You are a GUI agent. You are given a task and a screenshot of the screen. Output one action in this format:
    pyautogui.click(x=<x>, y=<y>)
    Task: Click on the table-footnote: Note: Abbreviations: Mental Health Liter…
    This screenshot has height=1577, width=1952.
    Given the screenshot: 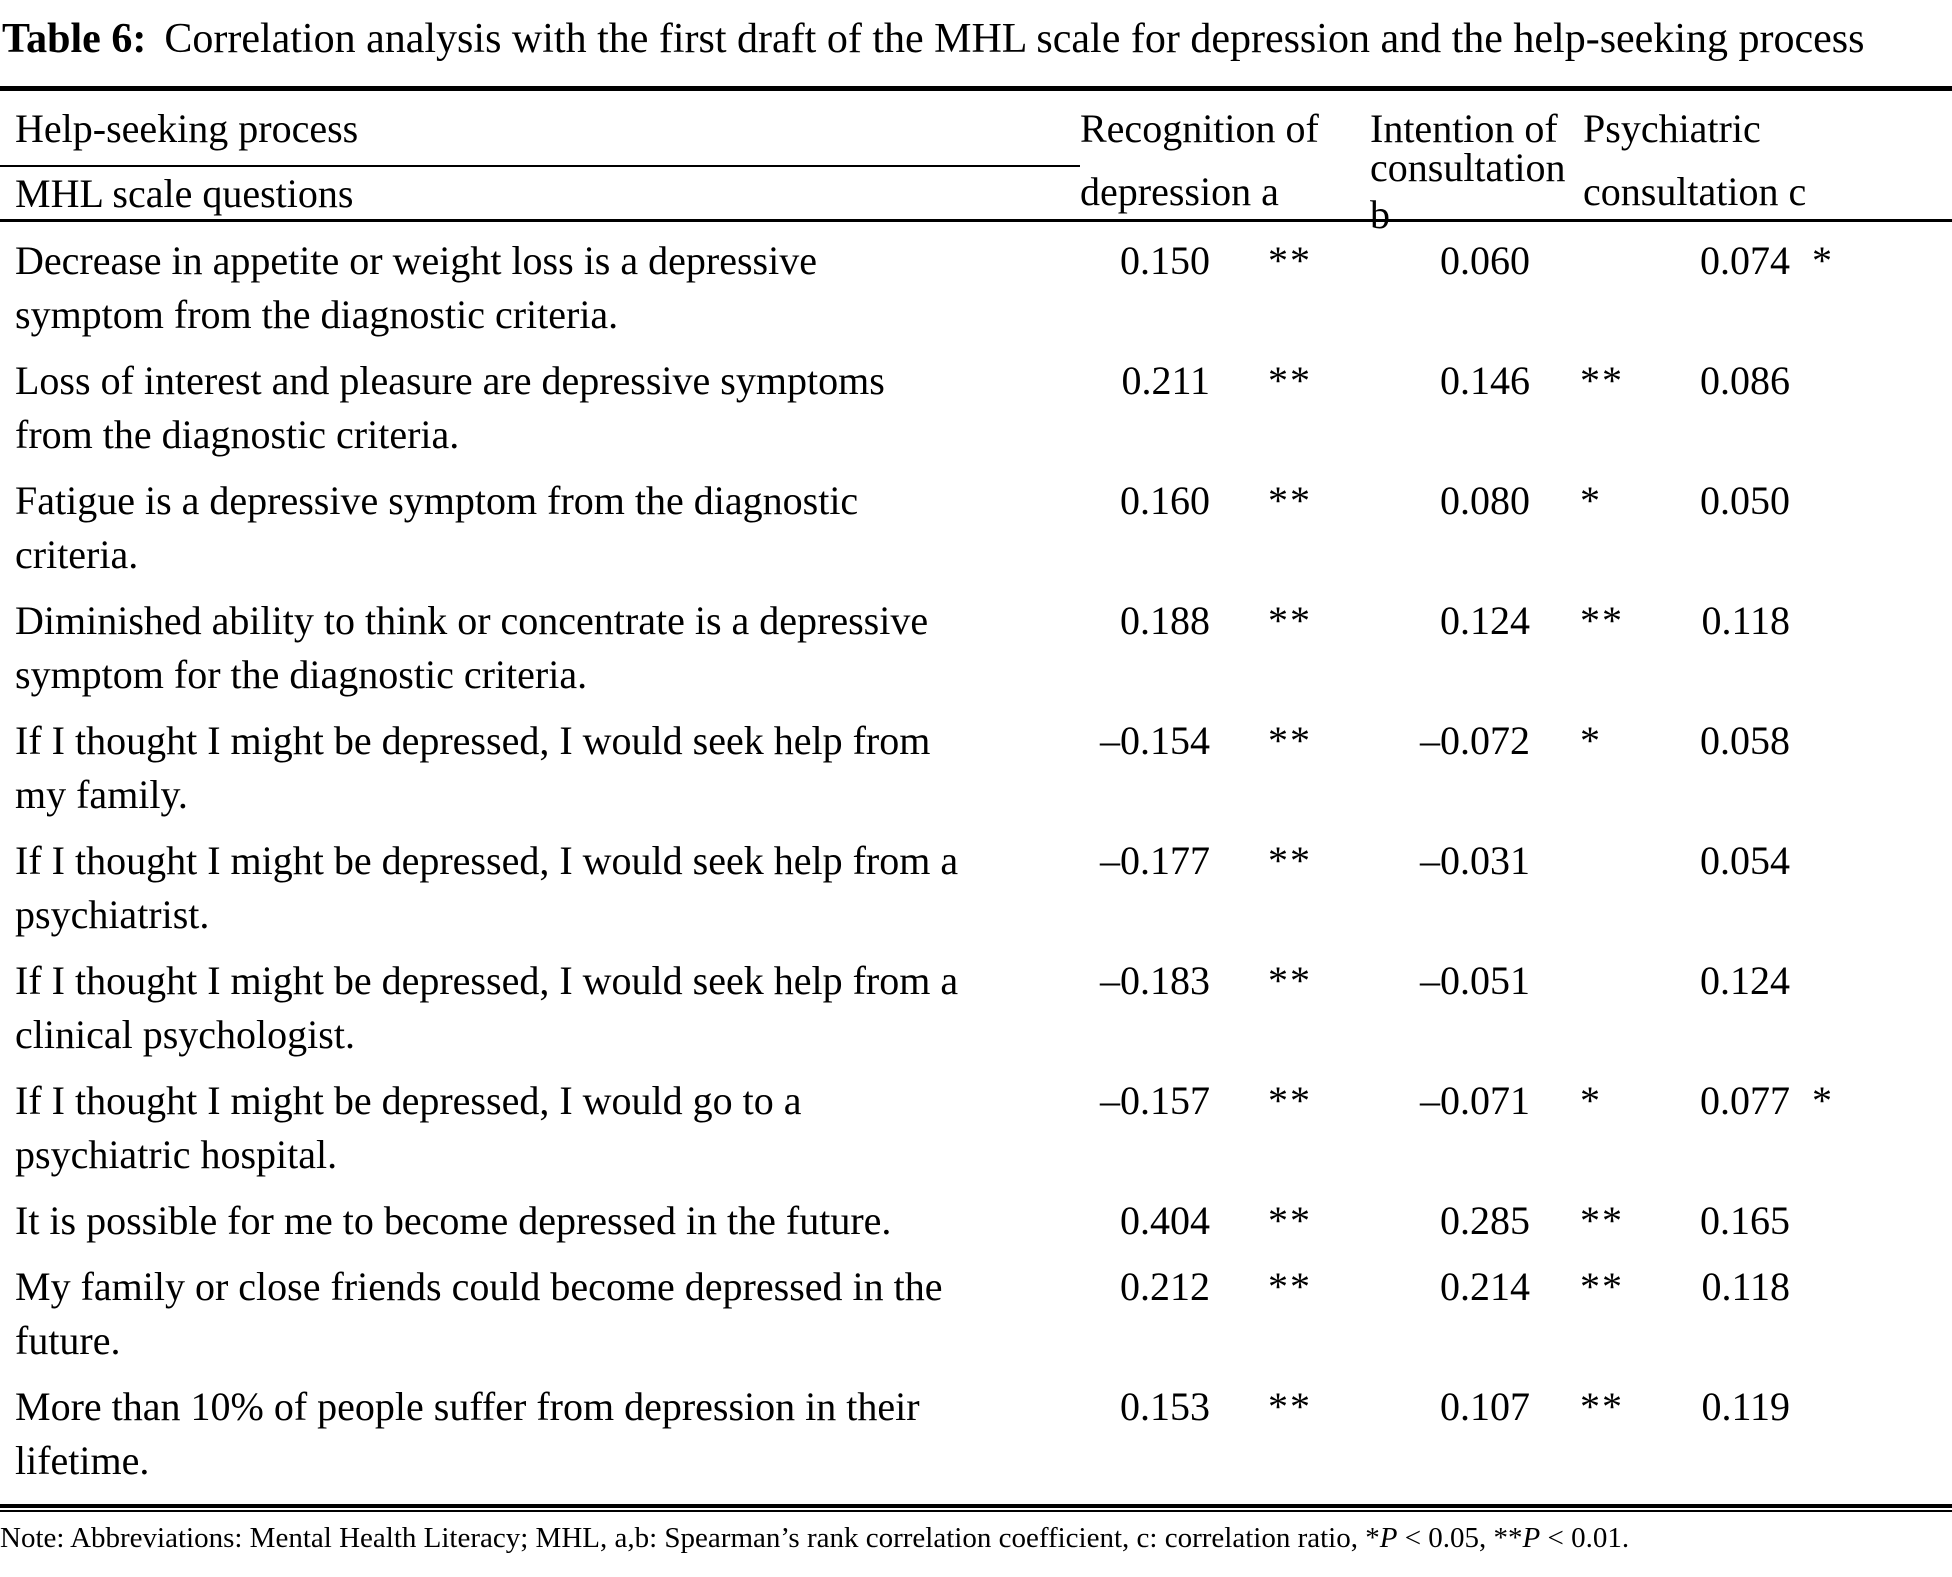 What is the action you would take?
    pyautogui.click(x=976, y=1538)
    